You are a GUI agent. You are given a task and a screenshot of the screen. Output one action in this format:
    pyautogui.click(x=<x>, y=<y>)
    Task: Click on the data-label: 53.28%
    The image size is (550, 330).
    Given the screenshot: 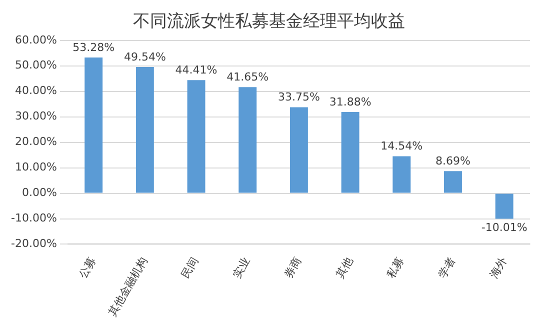 What is the action you would take?
    pyautogui.click(x=93, y=47)
    